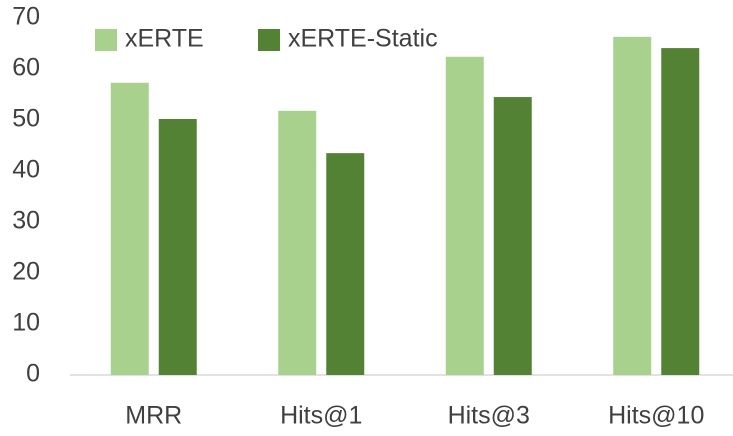  I want to click on legend-label: xERTE, so click(164, 39).